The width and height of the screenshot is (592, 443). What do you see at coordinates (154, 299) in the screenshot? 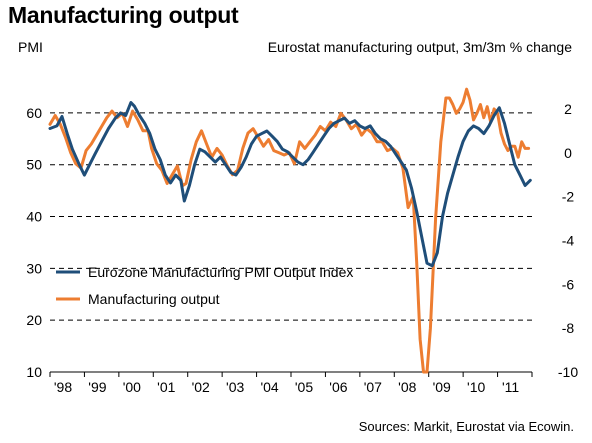
I see `legend-label: Manufacturing output` at bounding box center [154, 299].